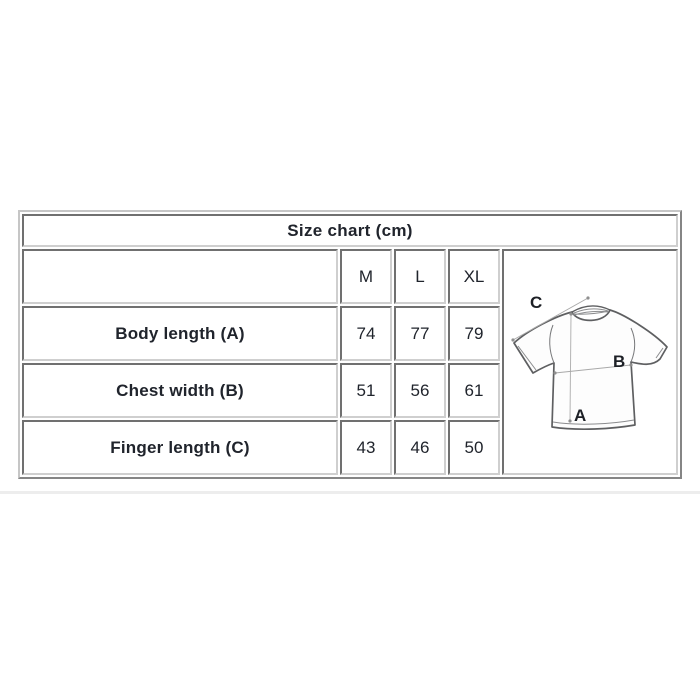 The height and width of the screenshot is (700, 700). What do you see at coordinates (570, 367) in the screenshot?
I see `measure-line-a` at bounding box center [570, 367].